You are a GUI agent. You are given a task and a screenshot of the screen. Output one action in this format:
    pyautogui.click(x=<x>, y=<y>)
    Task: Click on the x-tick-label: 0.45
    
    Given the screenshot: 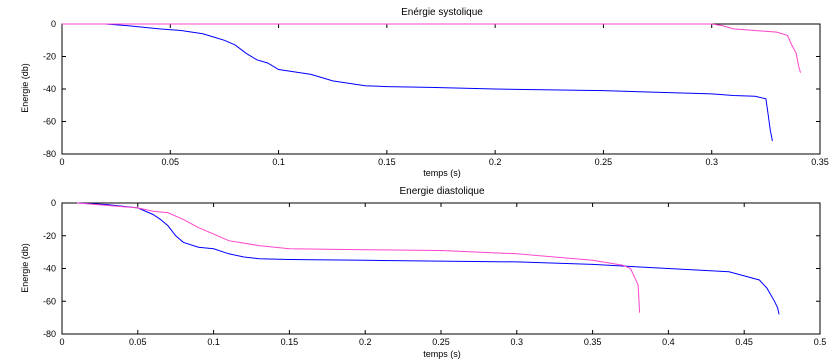 What is the action you would take?
    pyautogui.click(x=744, y=342)
    